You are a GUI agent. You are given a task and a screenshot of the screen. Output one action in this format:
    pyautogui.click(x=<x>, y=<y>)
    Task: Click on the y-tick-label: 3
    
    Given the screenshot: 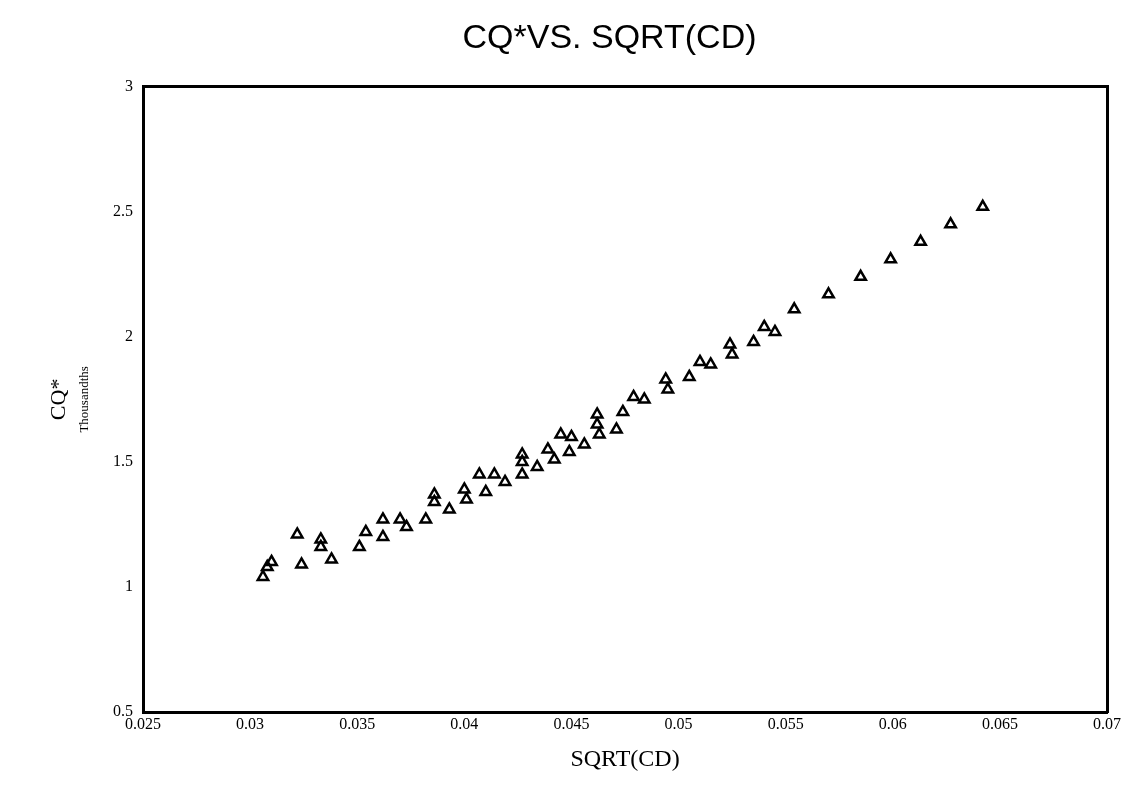 What is the action you would take?
    pyautogui.click(x=129, y=85)
    